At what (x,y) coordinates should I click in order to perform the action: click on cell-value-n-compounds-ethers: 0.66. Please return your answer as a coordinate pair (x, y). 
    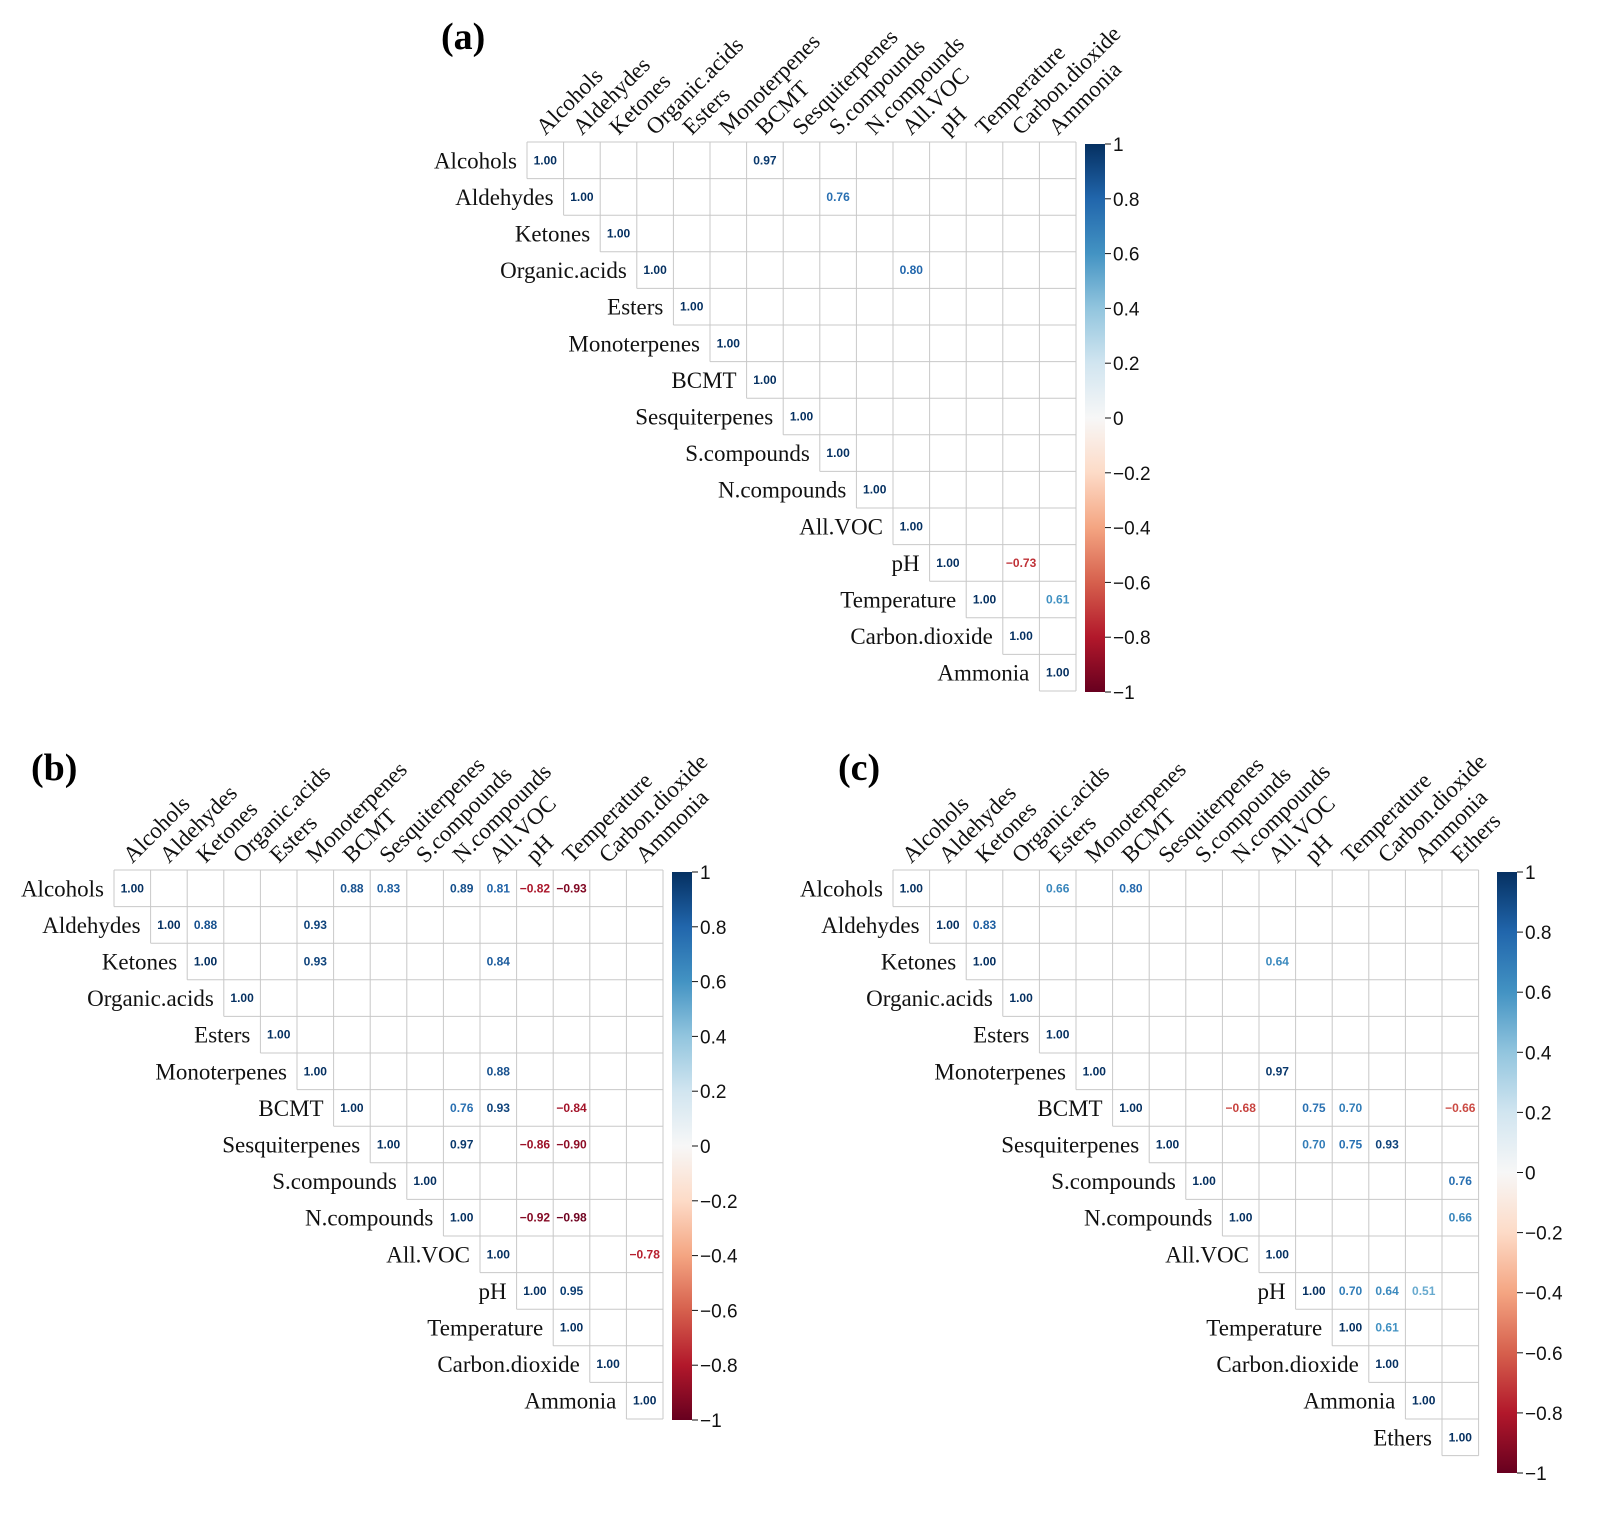
    Looking at the image, I should click on (1461, 1218).